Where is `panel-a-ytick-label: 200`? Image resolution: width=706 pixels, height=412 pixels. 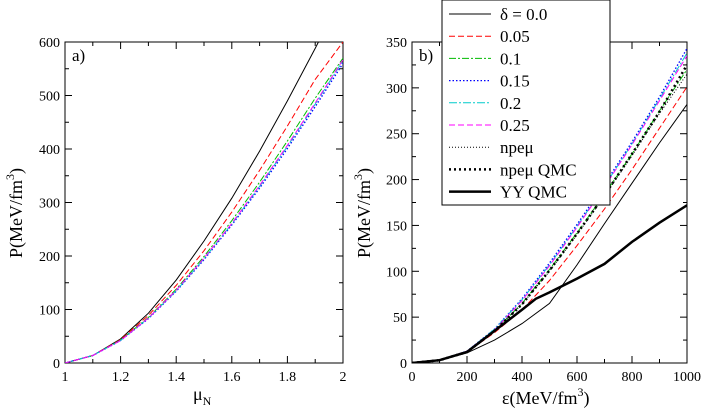
panel-a-ytick-label: 200 is located at coordinates (49, 257).